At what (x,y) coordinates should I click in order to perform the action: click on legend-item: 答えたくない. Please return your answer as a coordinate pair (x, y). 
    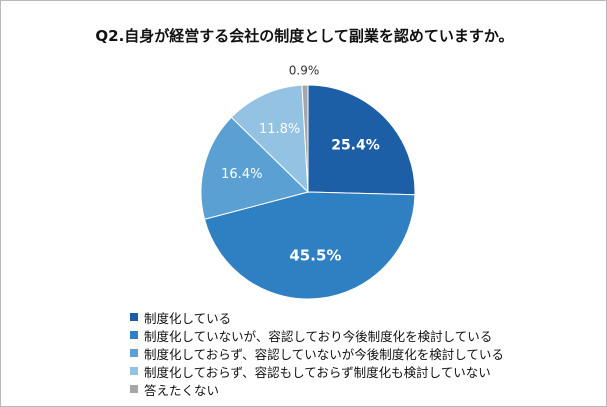
    Looking at the image, I should click on (317, 389).